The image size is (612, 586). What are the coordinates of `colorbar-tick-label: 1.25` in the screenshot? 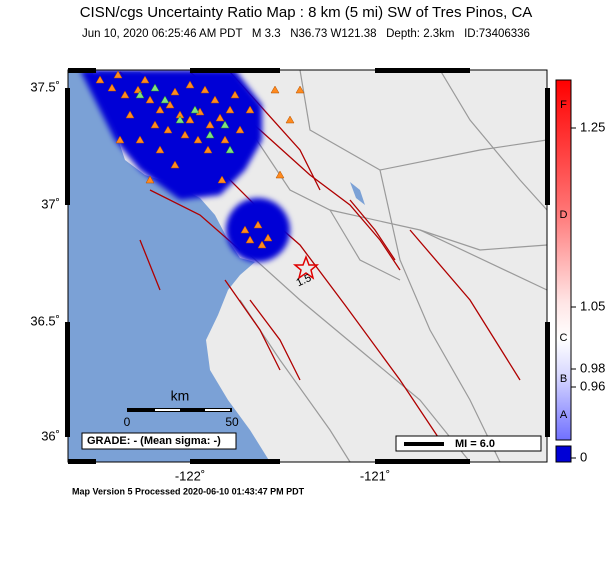 It's located at (592, 126).